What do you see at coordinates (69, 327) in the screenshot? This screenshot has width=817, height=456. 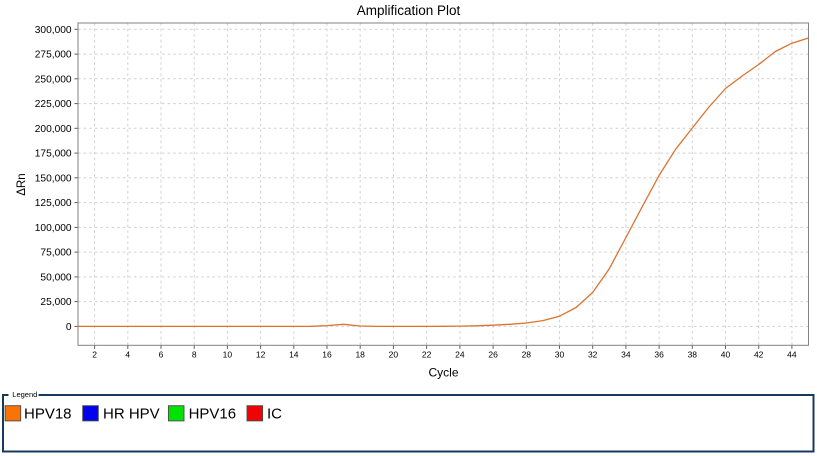 I see `svg-text: 0` at bounding box center [69, 327].